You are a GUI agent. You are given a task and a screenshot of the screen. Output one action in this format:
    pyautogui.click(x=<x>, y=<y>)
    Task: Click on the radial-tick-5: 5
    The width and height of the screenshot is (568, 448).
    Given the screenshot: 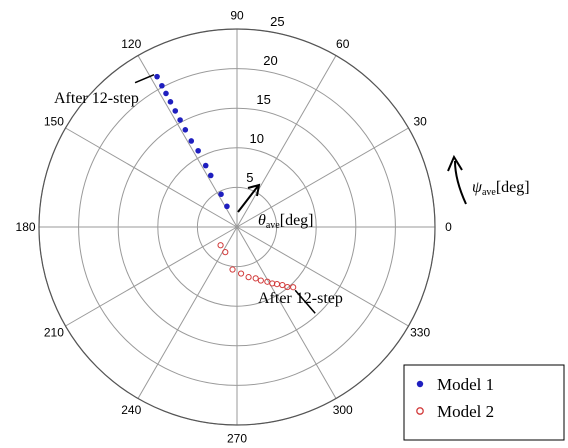 What is the action you would take?
    pyautogui.click(x=249, y=177)
    